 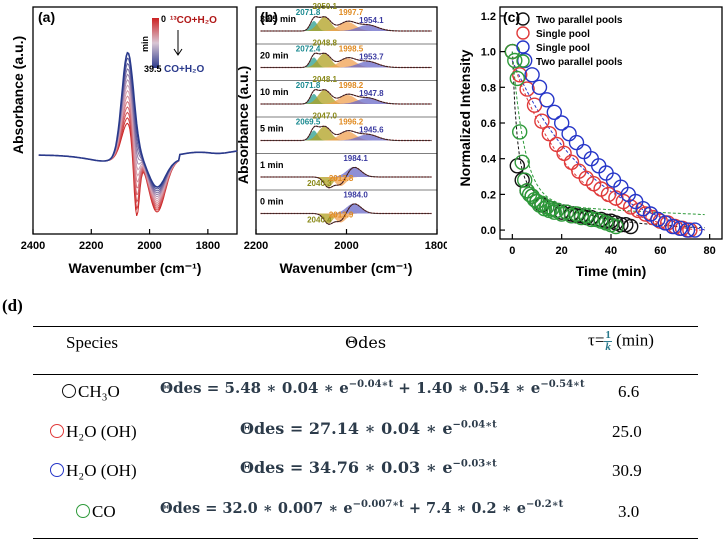 I want to click on theta-equation: Θdes = 34.76 ∗ 0.03 ∗ e−0.03∗t, so click(x=368, y=467).